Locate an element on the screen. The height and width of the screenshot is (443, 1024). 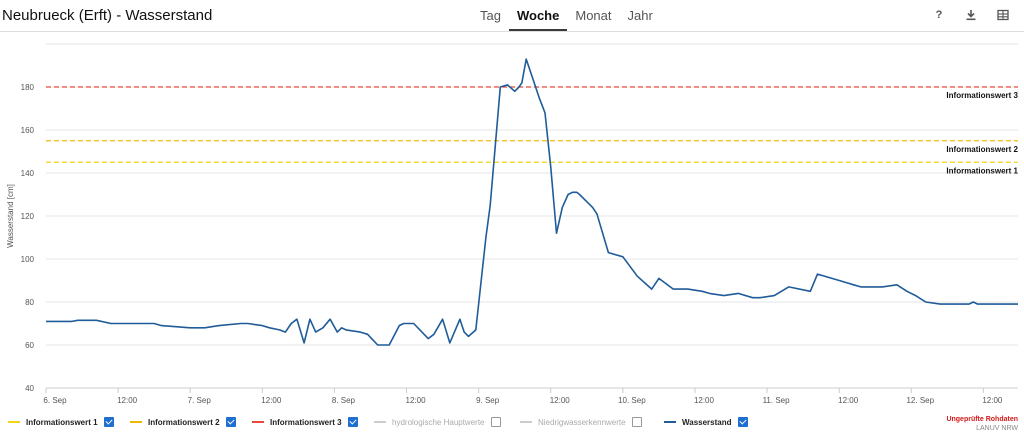
x-tick-label: 10. Sep is located at coordinates (632, 400).